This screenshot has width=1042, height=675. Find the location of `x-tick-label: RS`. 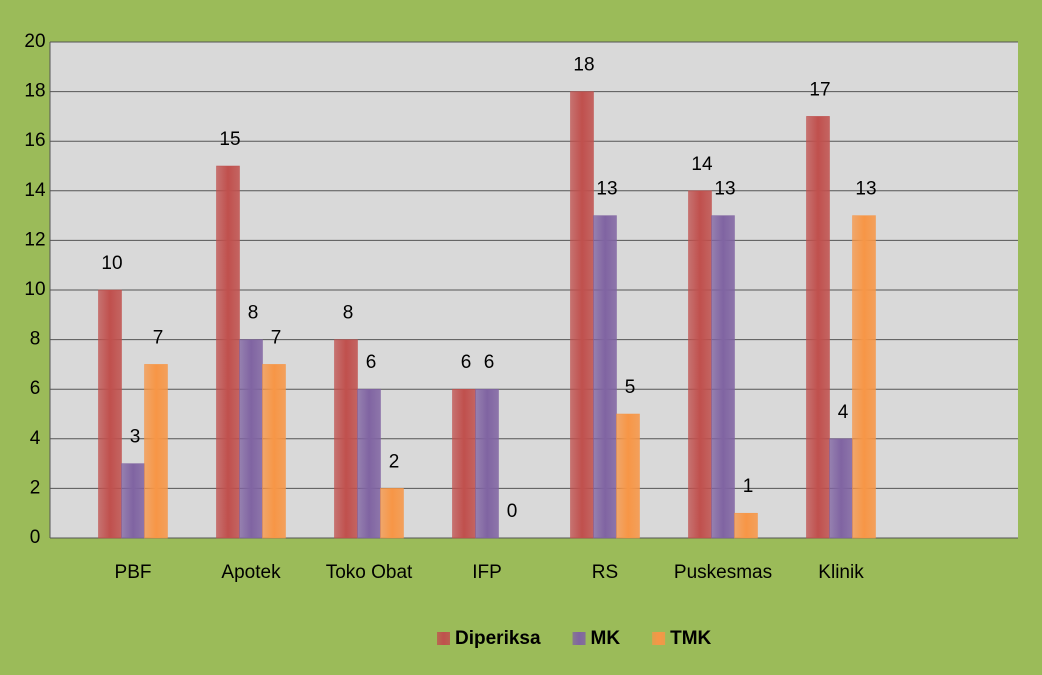

x-tick-label: RS is located at coordinates (605, 572).